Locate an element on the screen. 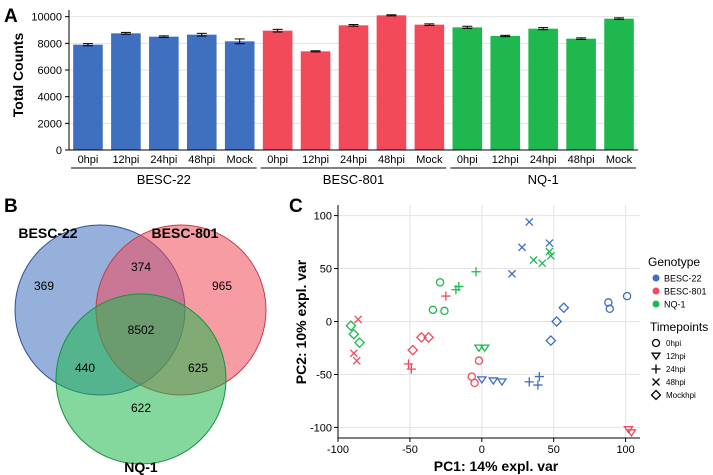 The height and width of the screenshot is (475, 713). panel-label-a: A is located at coordinates (11, 16).